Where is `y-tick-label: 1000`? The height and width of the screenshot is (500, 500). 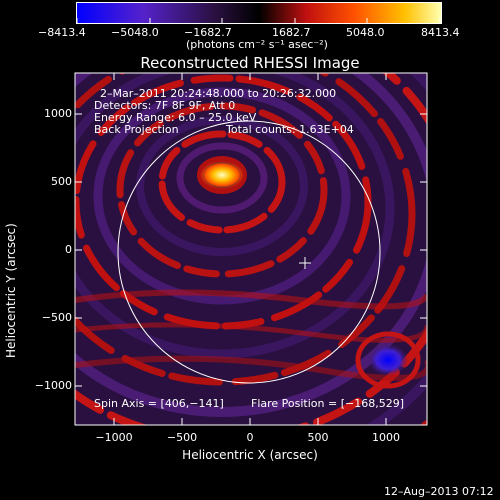
y-tick-label: 1000 is located at coordinates (58, 113).